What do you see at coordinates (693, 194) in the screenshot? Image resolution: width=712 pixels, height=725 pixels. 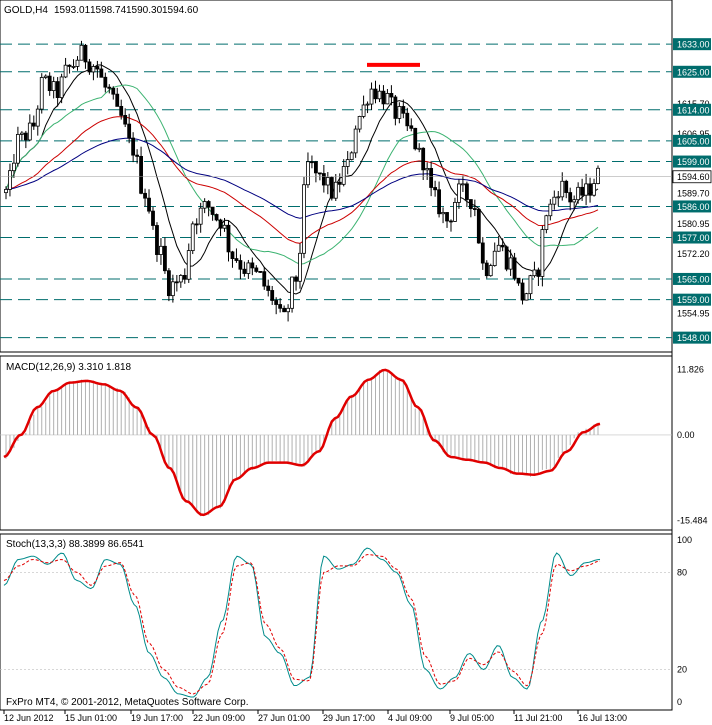 I see `price-tick-label: 1589.70` at bounding box center [693, 194].